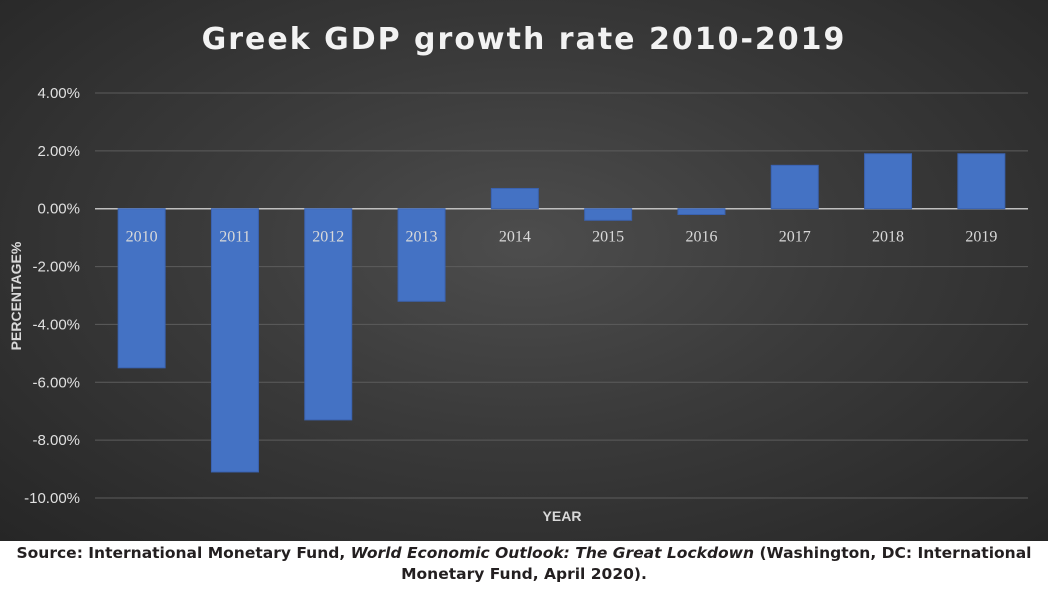 The width and height of the screenshot is (1048, 598). What do you see at coordinates (141, 288) in the screenshot?
I see `bar-2010` at bounding box center [141, 288].